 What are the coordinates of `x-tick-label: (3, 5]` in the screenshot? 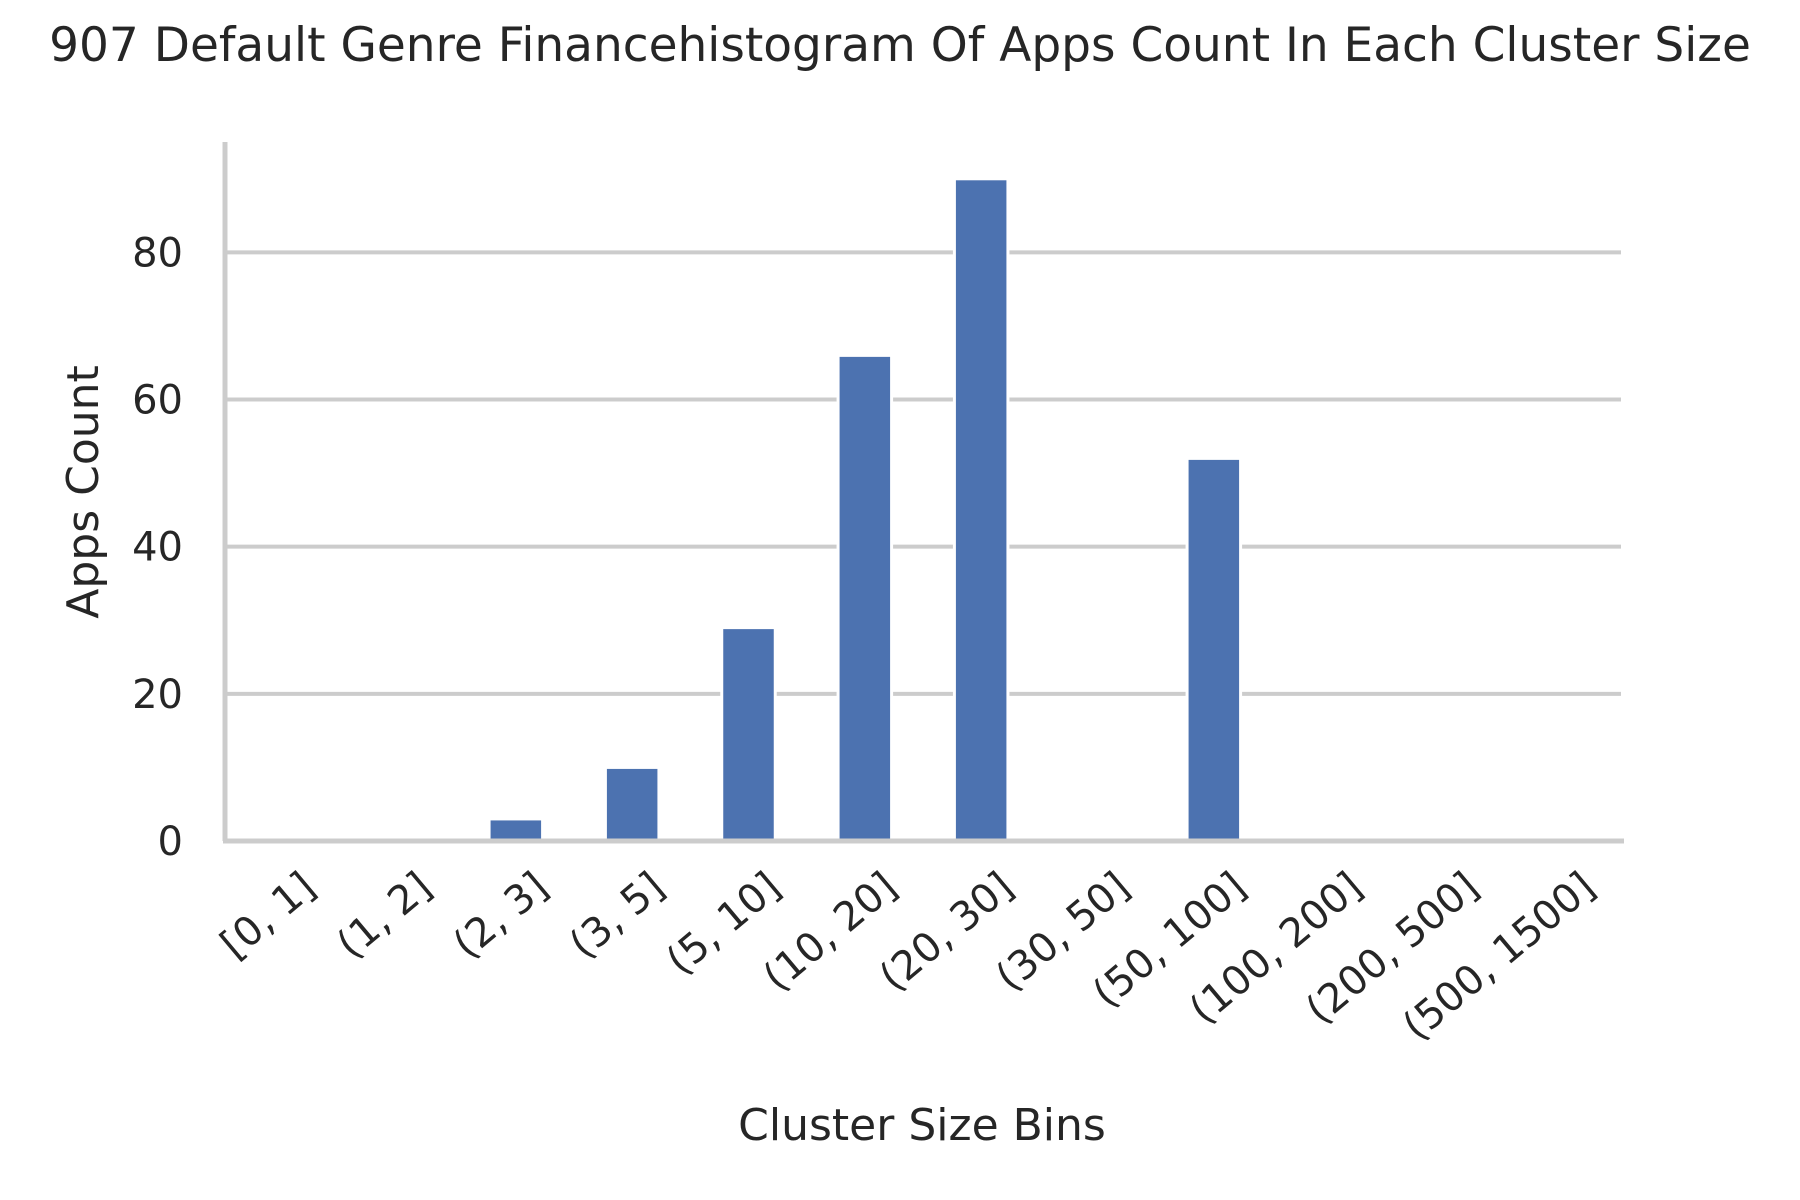 It's located at (617, 915).